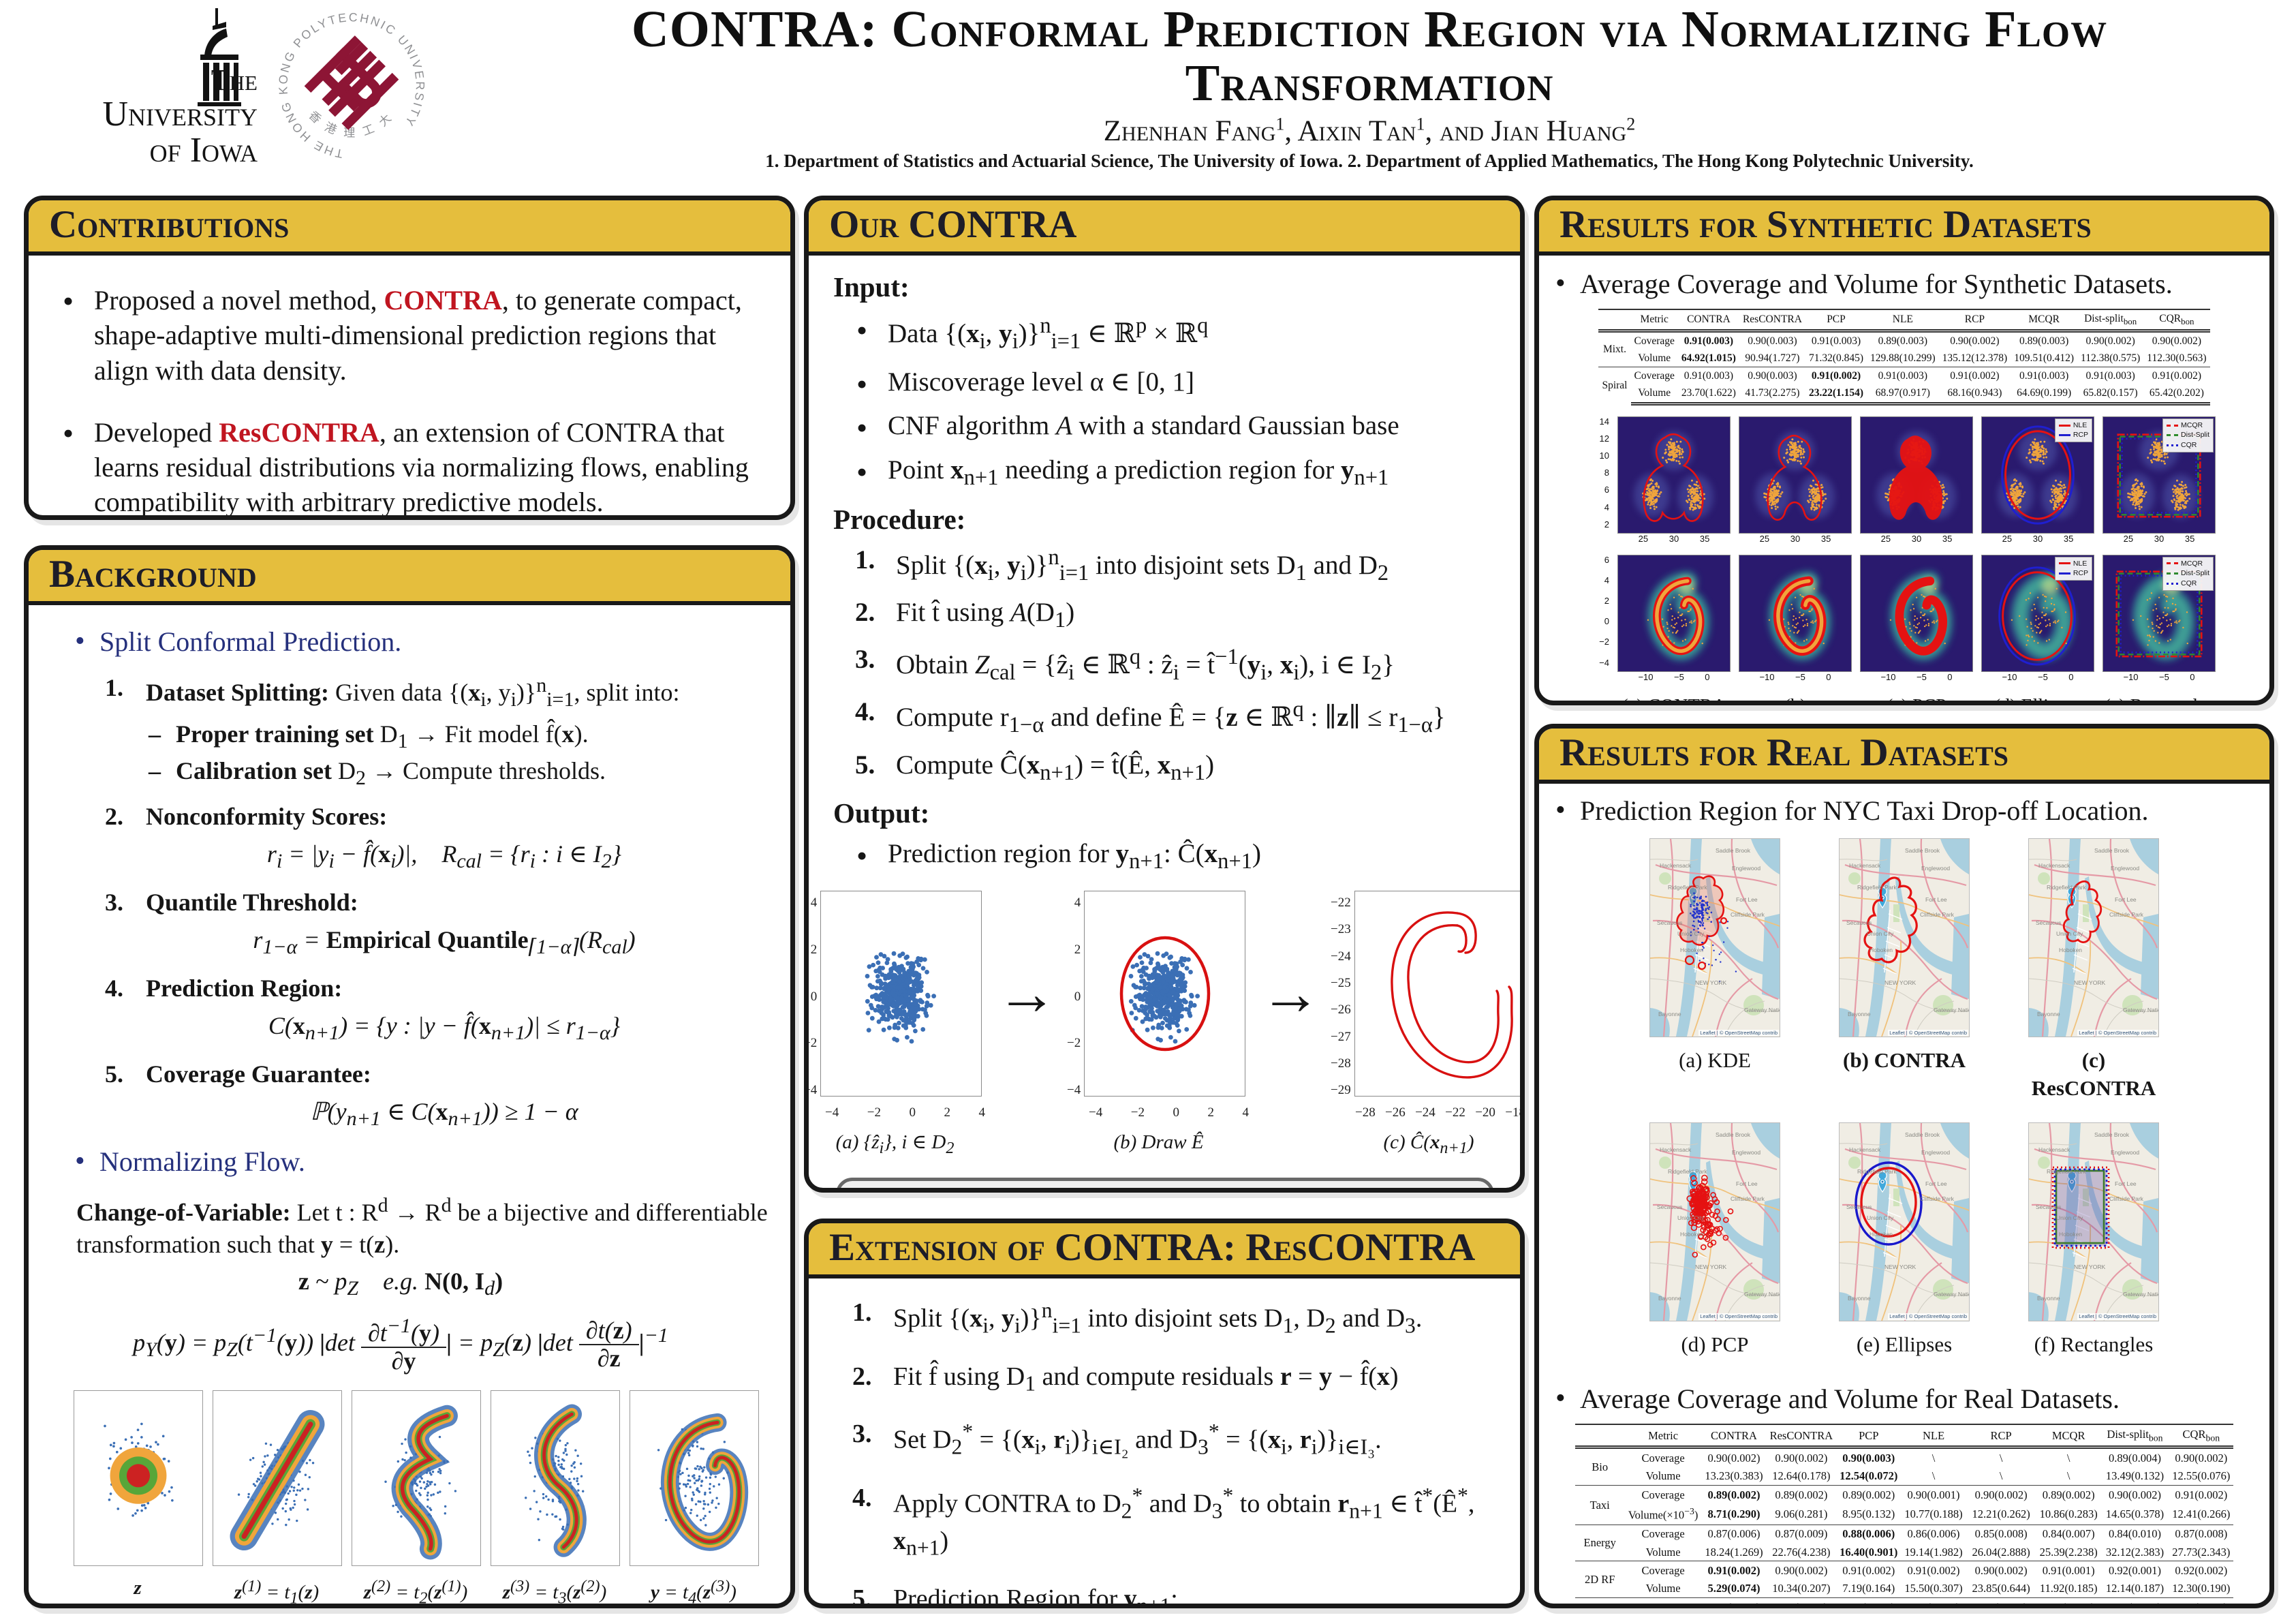  I want to click on section-title-contributions: Contributions, so click(410, 228).